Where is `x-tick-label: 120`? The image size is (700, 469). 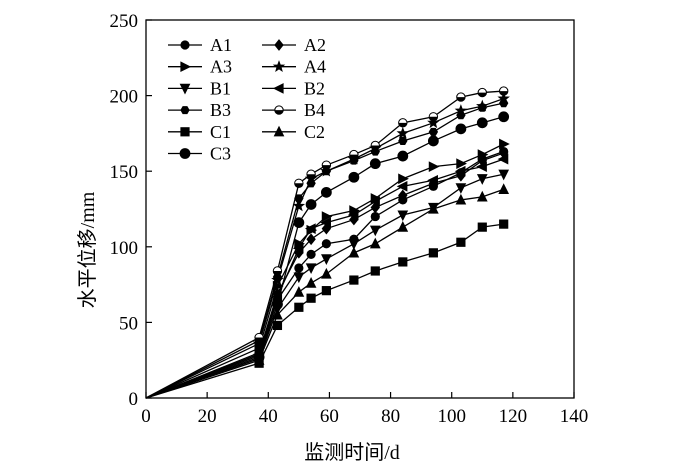 x-tick-label: 120 is located at coordinates (513, 416).